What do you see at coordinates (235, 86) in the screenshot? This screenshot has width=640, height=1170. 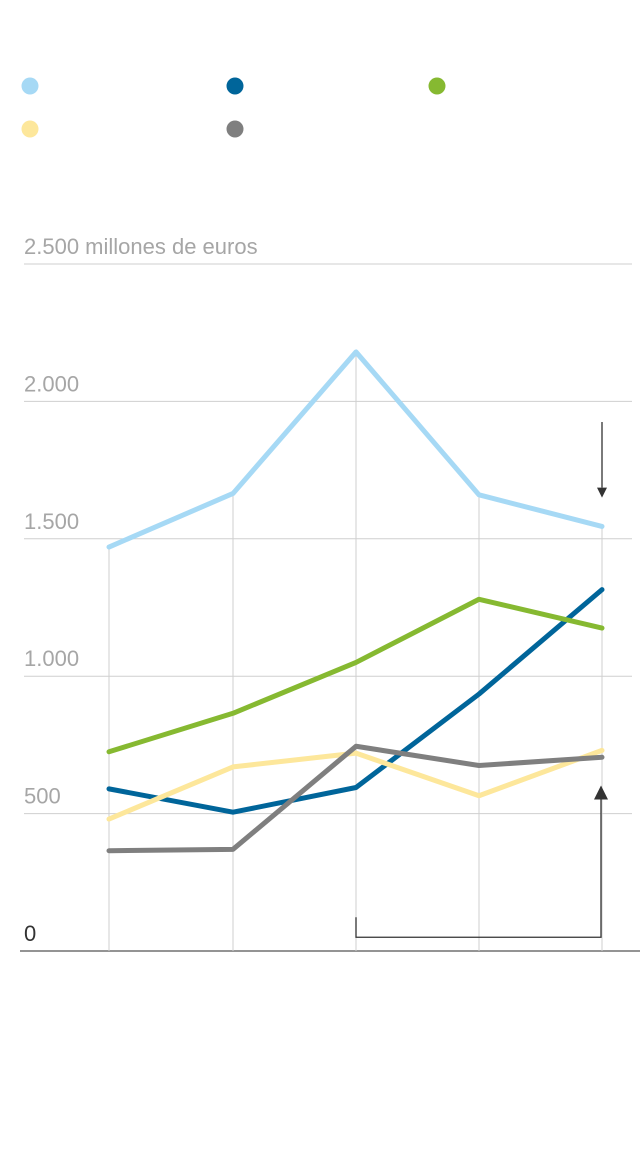 I see `legend-dot-dark-blue` at bounding box center [235, 86].